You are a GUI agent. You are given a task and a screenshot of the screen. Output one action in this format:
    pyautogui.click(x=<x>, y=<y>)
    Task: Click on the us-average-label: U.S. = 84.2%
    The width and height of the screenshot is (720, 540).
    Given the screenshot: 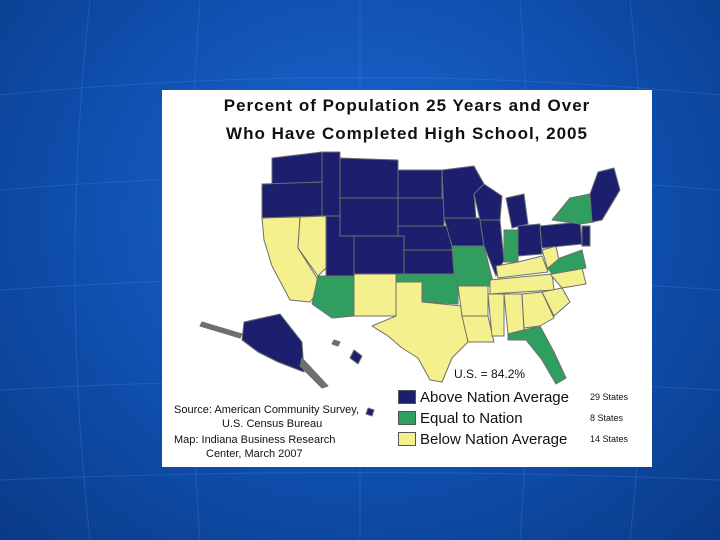 What is the action you would take?
    pyautogui.click(x=490, y=374)
    